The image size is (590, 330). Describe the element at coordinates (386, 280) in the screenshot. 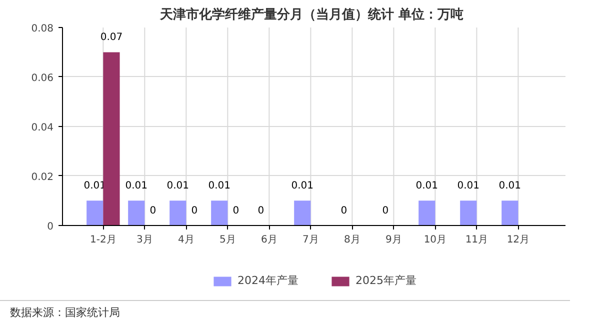

I see `legend-label: 2025年产量` at that location.